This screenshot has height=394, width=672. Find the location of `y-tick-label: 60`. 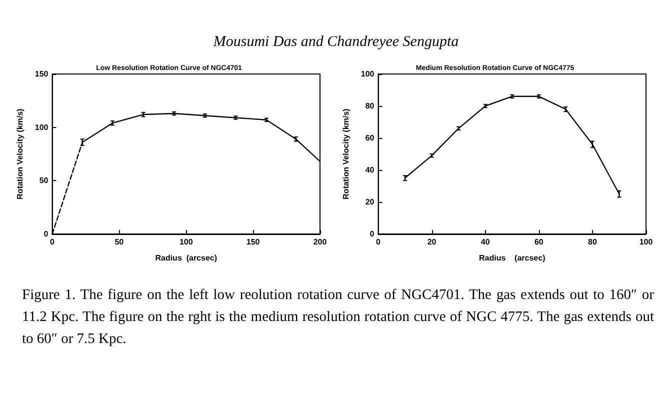

y-tick-label: 60 is located at coordinates (370, 138).